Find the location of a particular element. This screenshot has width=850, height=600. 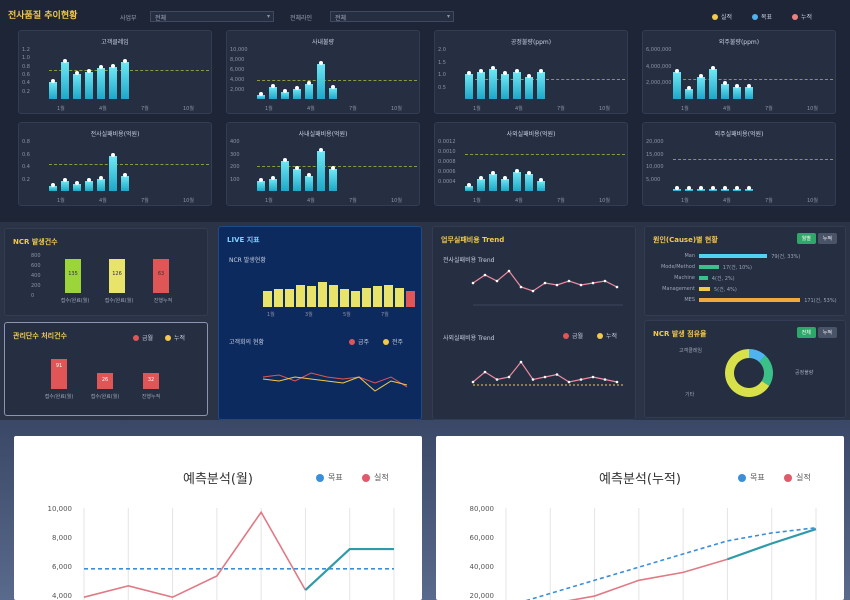

bar-label: 진행누적 is located at coordinates (151, 397).